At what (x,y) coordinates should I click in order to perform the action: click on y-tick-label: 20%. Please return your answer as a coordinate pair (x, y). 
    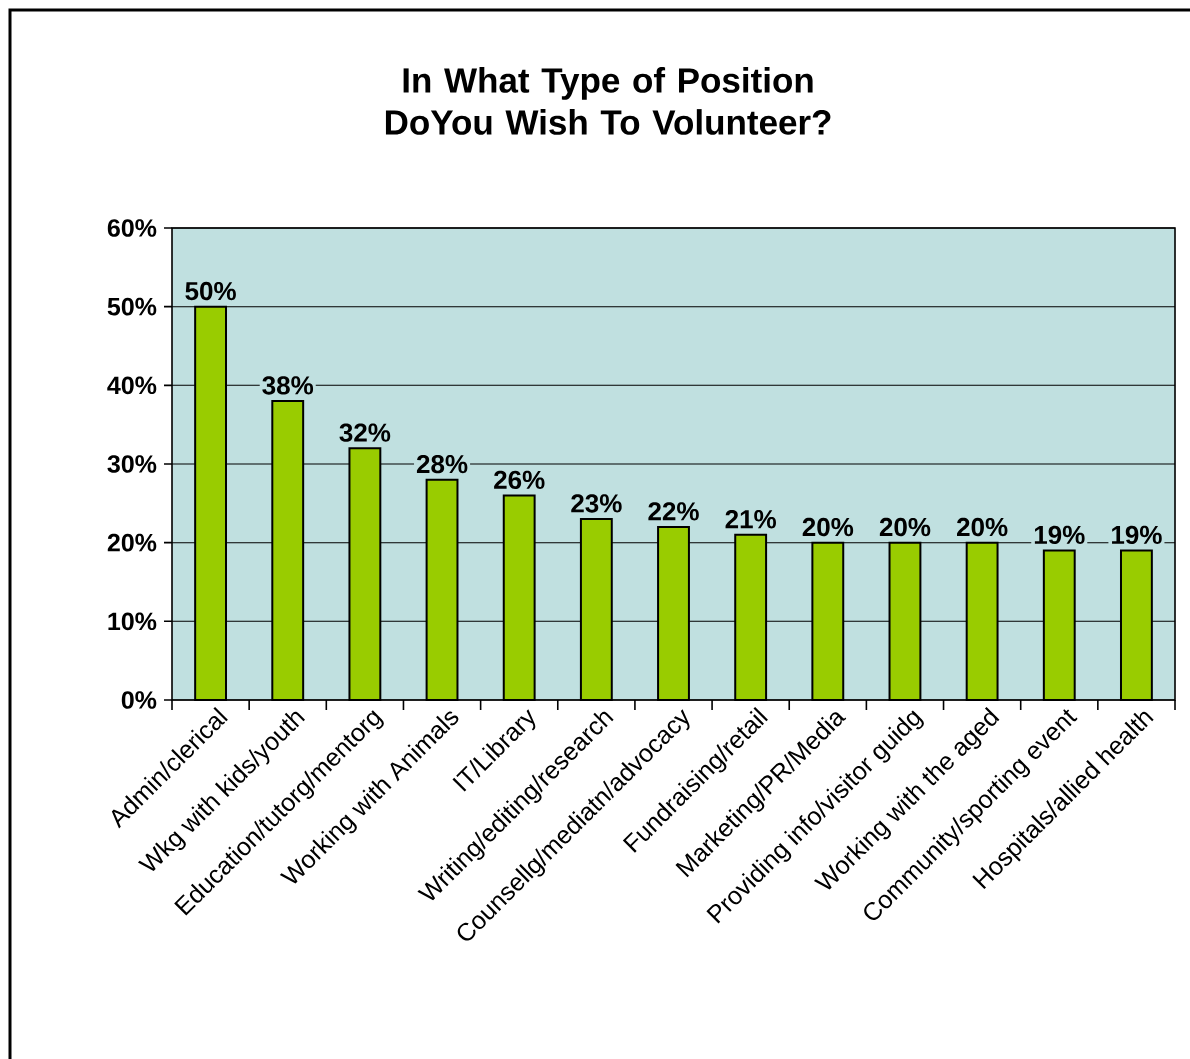
    Looking at the image, I should click on (132, 542).